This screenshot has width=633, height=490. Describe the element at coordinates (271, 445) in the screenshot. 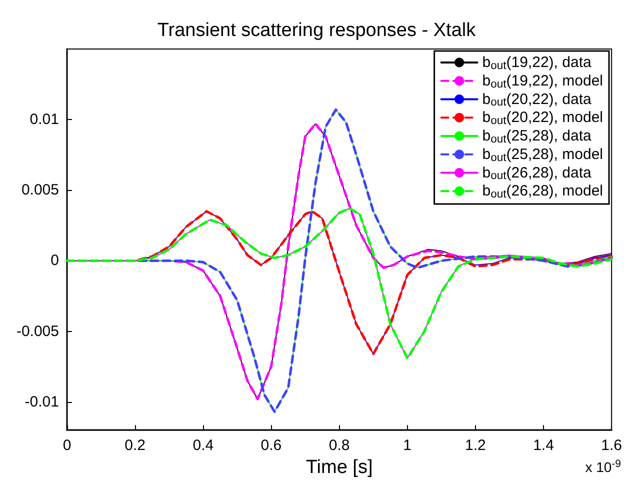

I see `x-tick-label: 0.6` at that location.